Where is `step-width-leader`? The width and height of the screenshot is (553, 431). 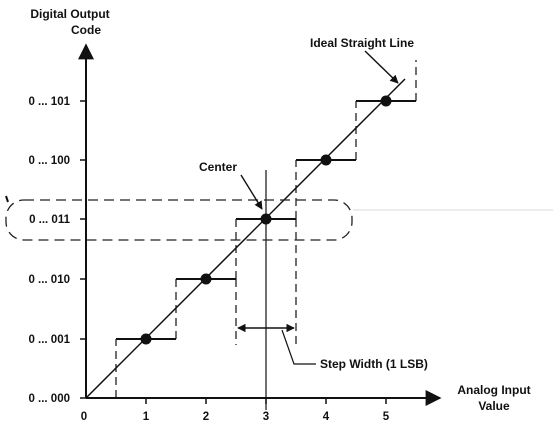 step-width-leader is located at coordinates (298, 347).